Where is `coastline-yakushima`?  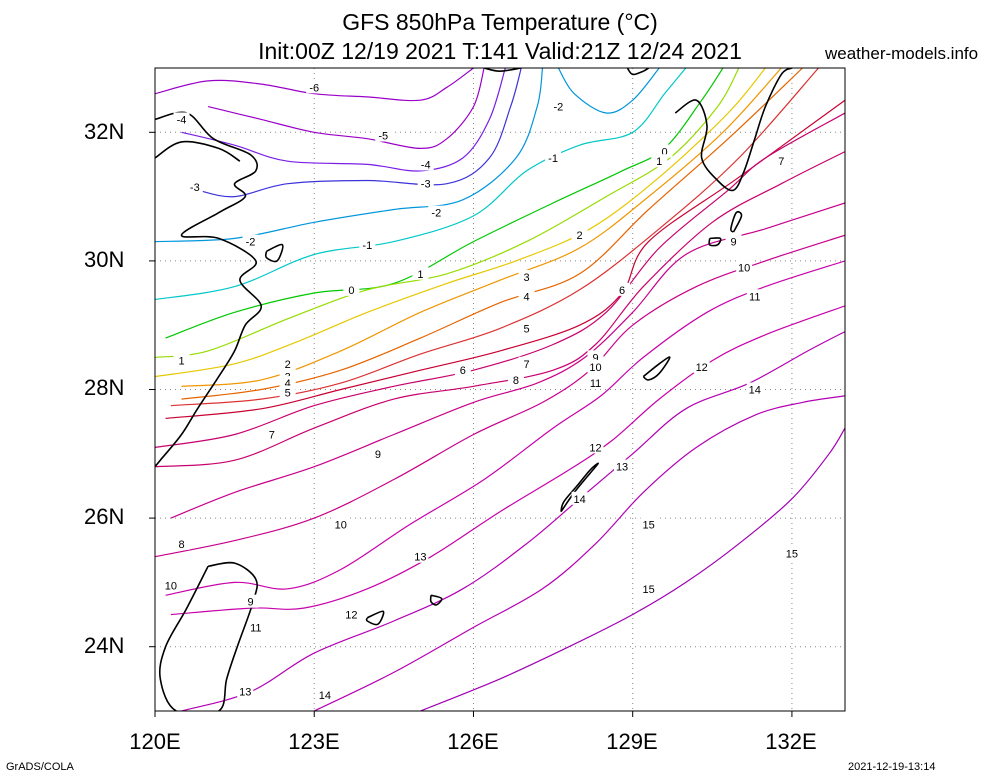
coastline-yakushima is located at coordinates (715, 242).